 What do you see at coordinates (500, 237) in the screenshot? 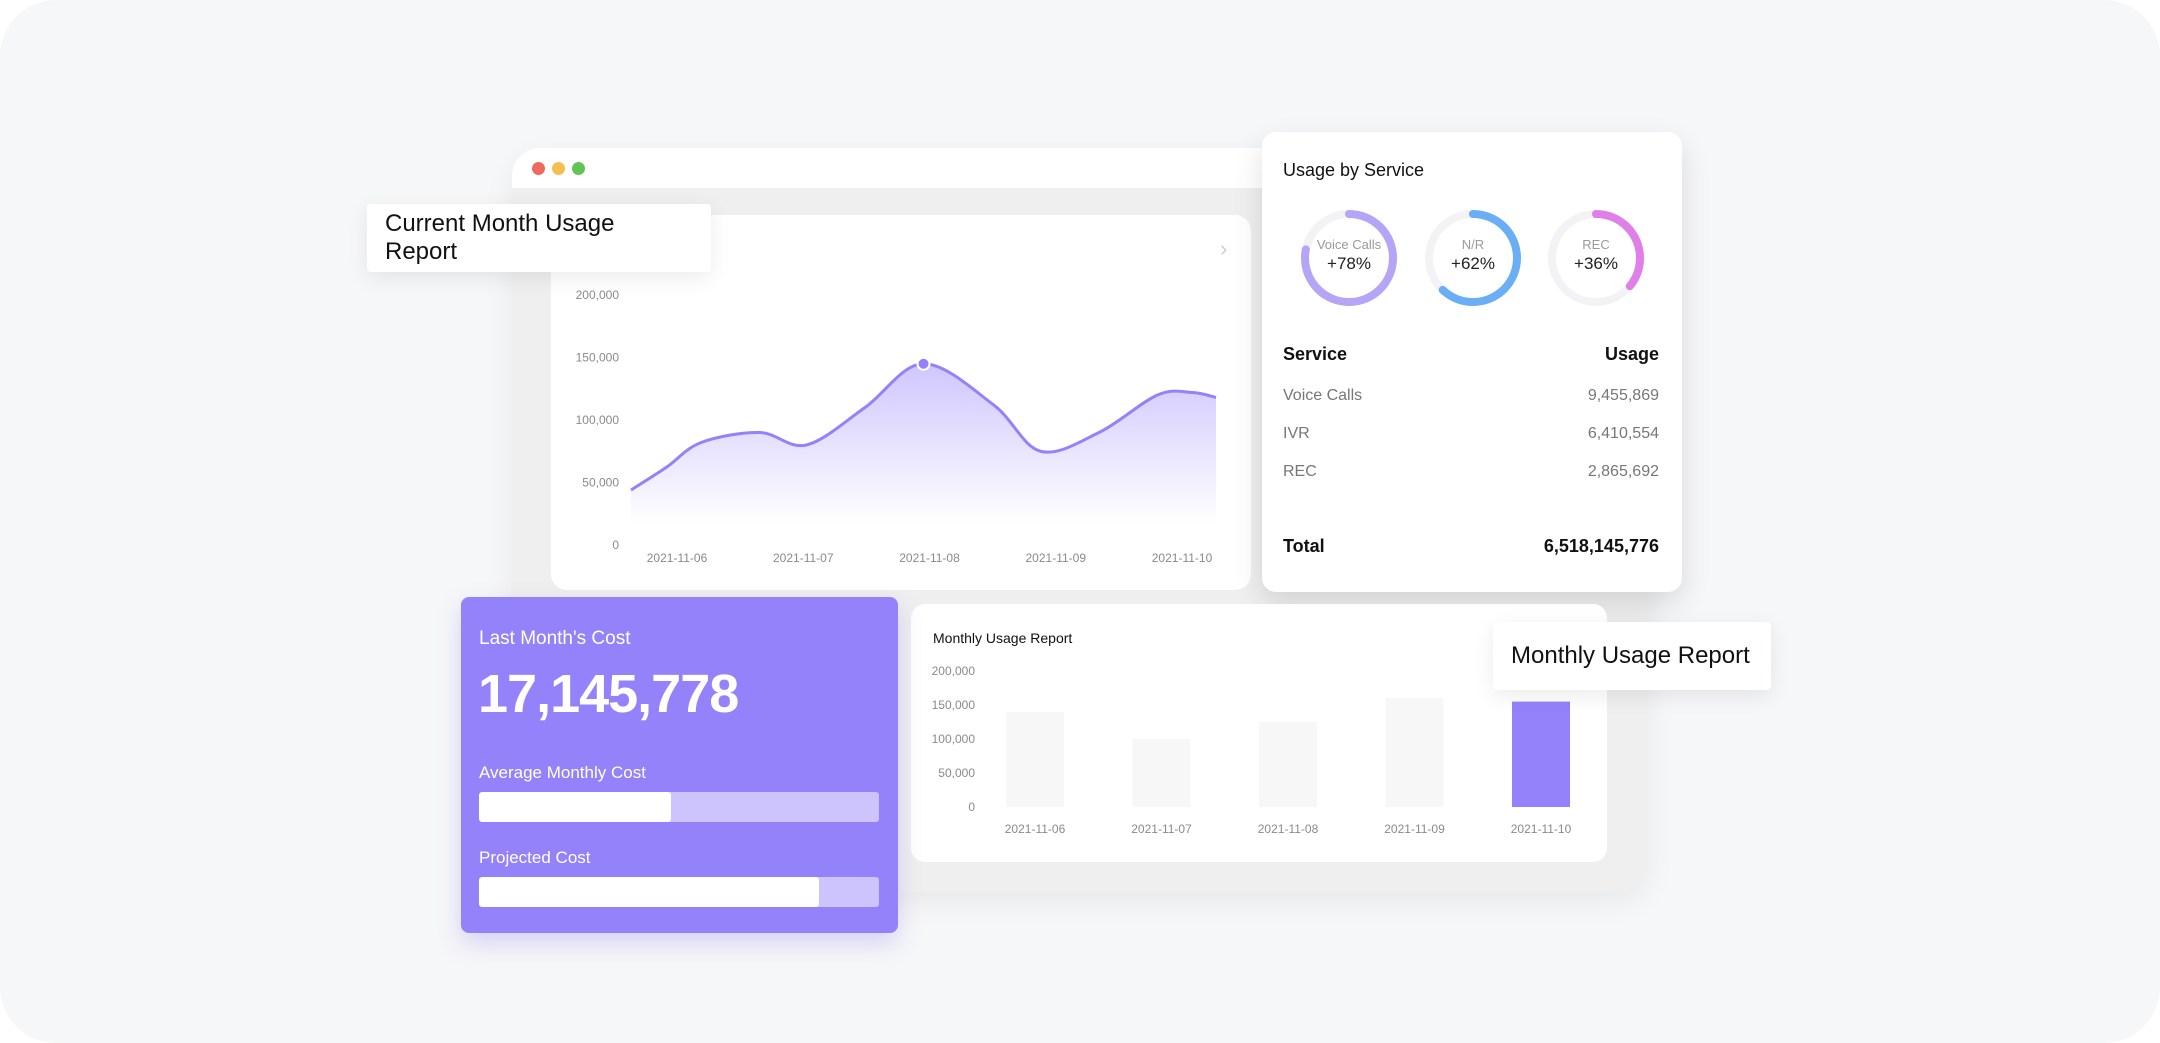
I see `current-month-usage-title: Current Month Usage Report` at bounding box center [500, 237].